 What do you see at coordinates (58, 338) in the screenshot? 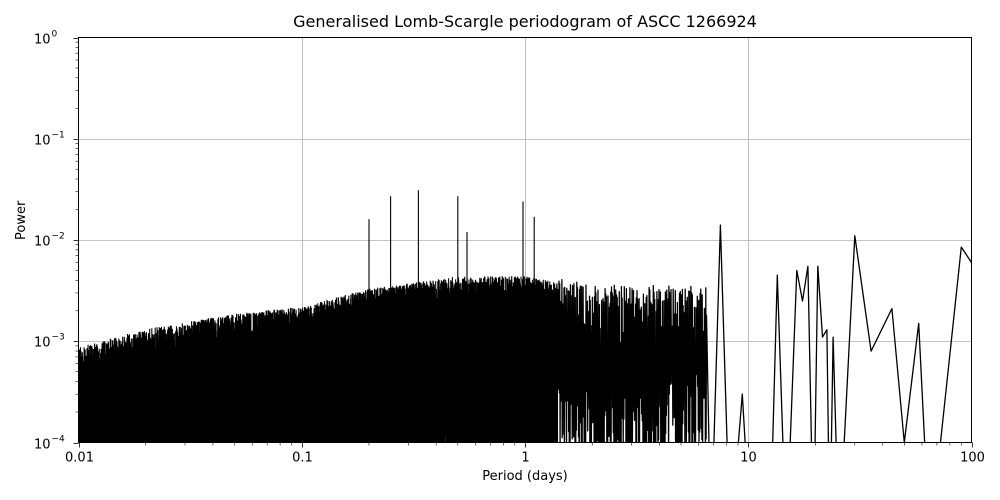
I see `y-tick-exponent: −3` at bounding box center [58, 338].